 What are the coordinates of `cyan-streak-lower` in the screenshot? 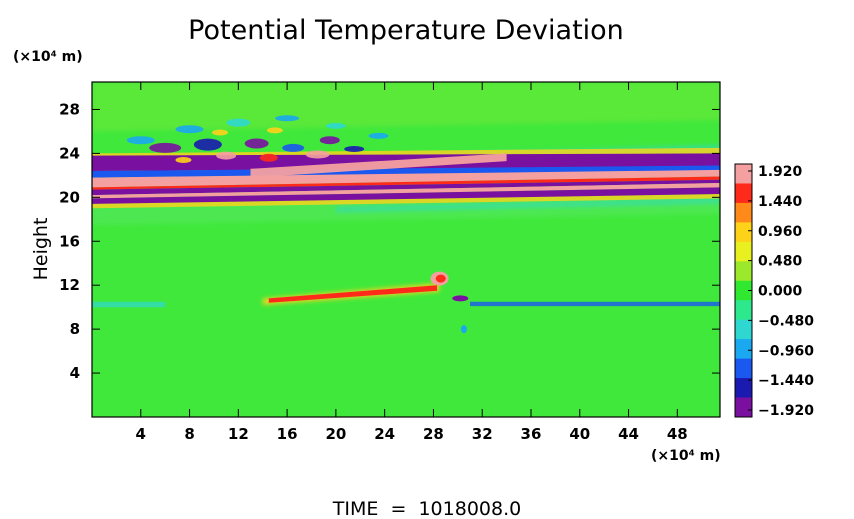 It's located at (527, 205).